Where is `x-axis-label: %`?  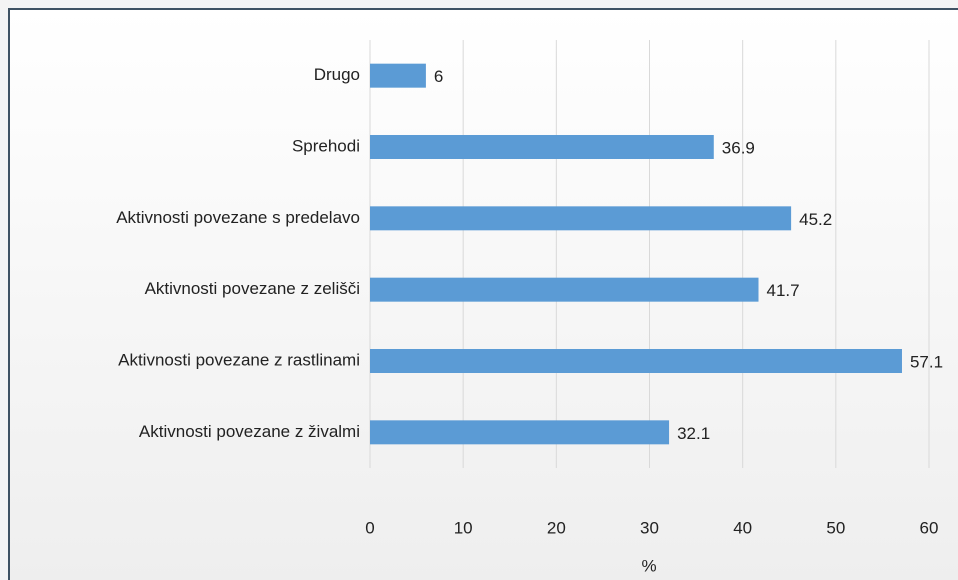 x-axis-label: % is located at coordinates (648, 565).